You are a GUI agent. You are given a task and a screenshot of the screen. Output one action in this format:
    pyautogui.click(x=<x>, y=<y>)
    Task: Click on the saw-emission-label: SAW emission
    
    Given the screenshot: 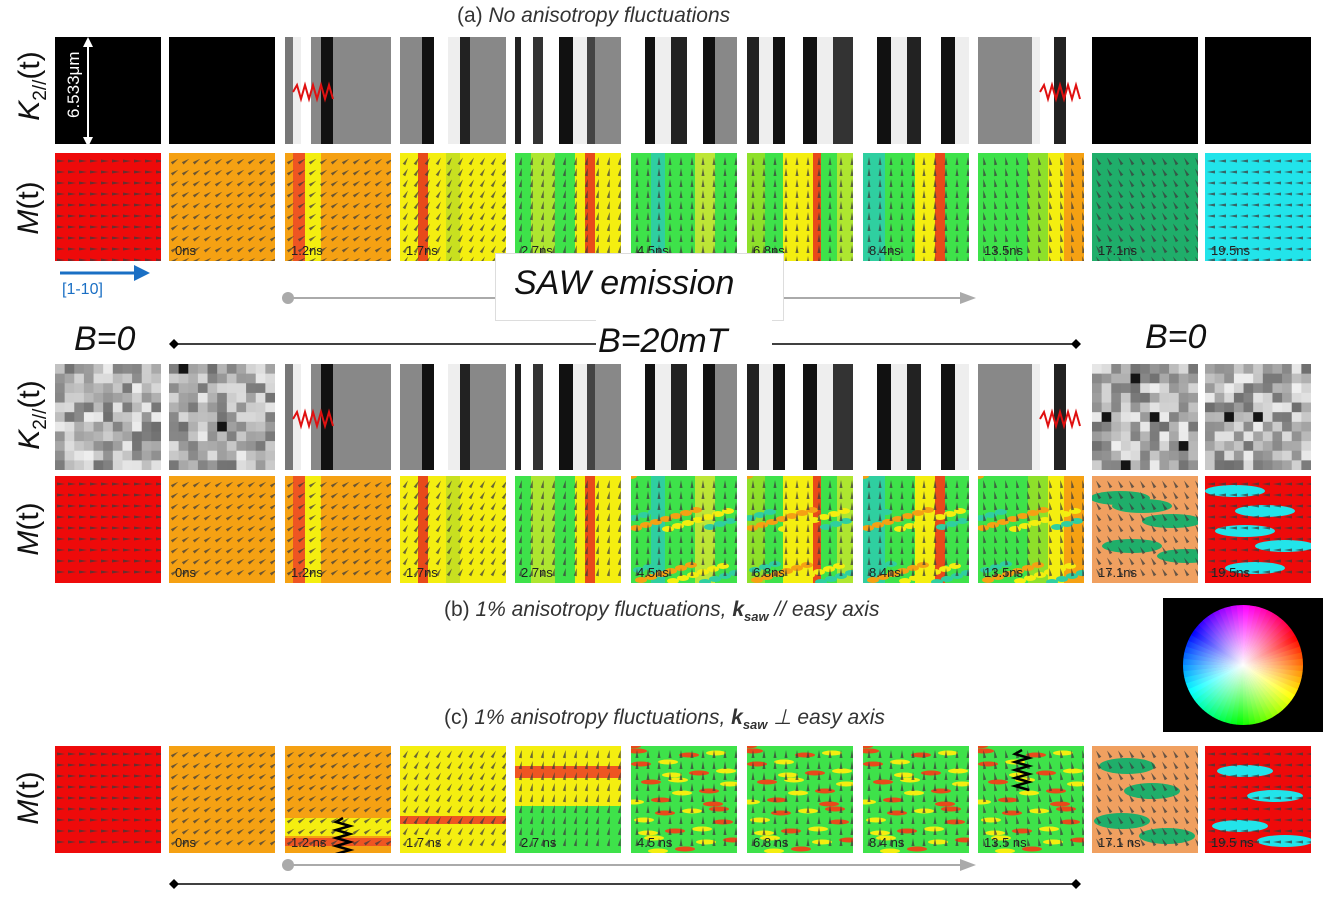 What is the action you would take?
    pyautogui.click(x=624, y=283)
    